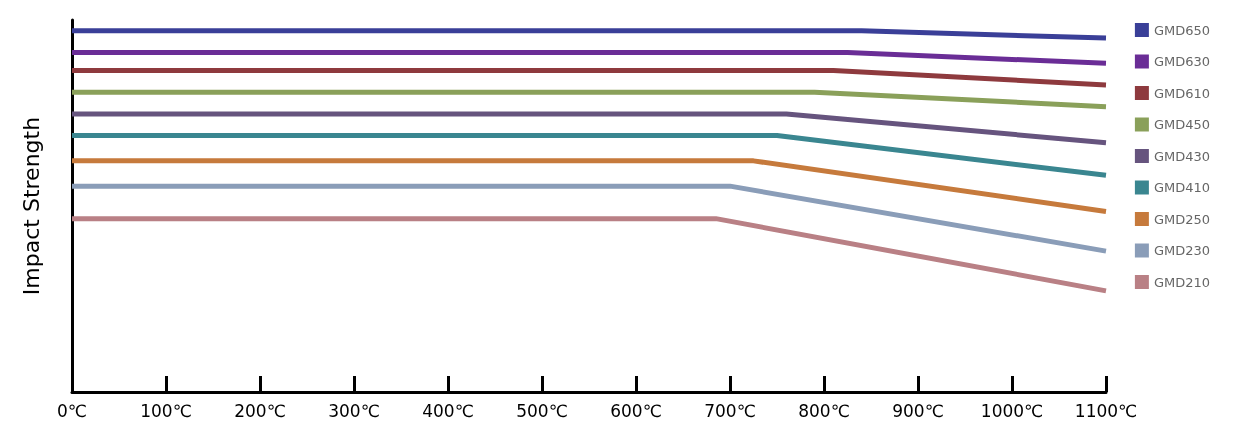 This screenshot has width=1233, height=445. What do you see at coordinates (636, 410) in the screenshot?
I see `x-tick-label: 600℃` at bounding box center [636, 410].